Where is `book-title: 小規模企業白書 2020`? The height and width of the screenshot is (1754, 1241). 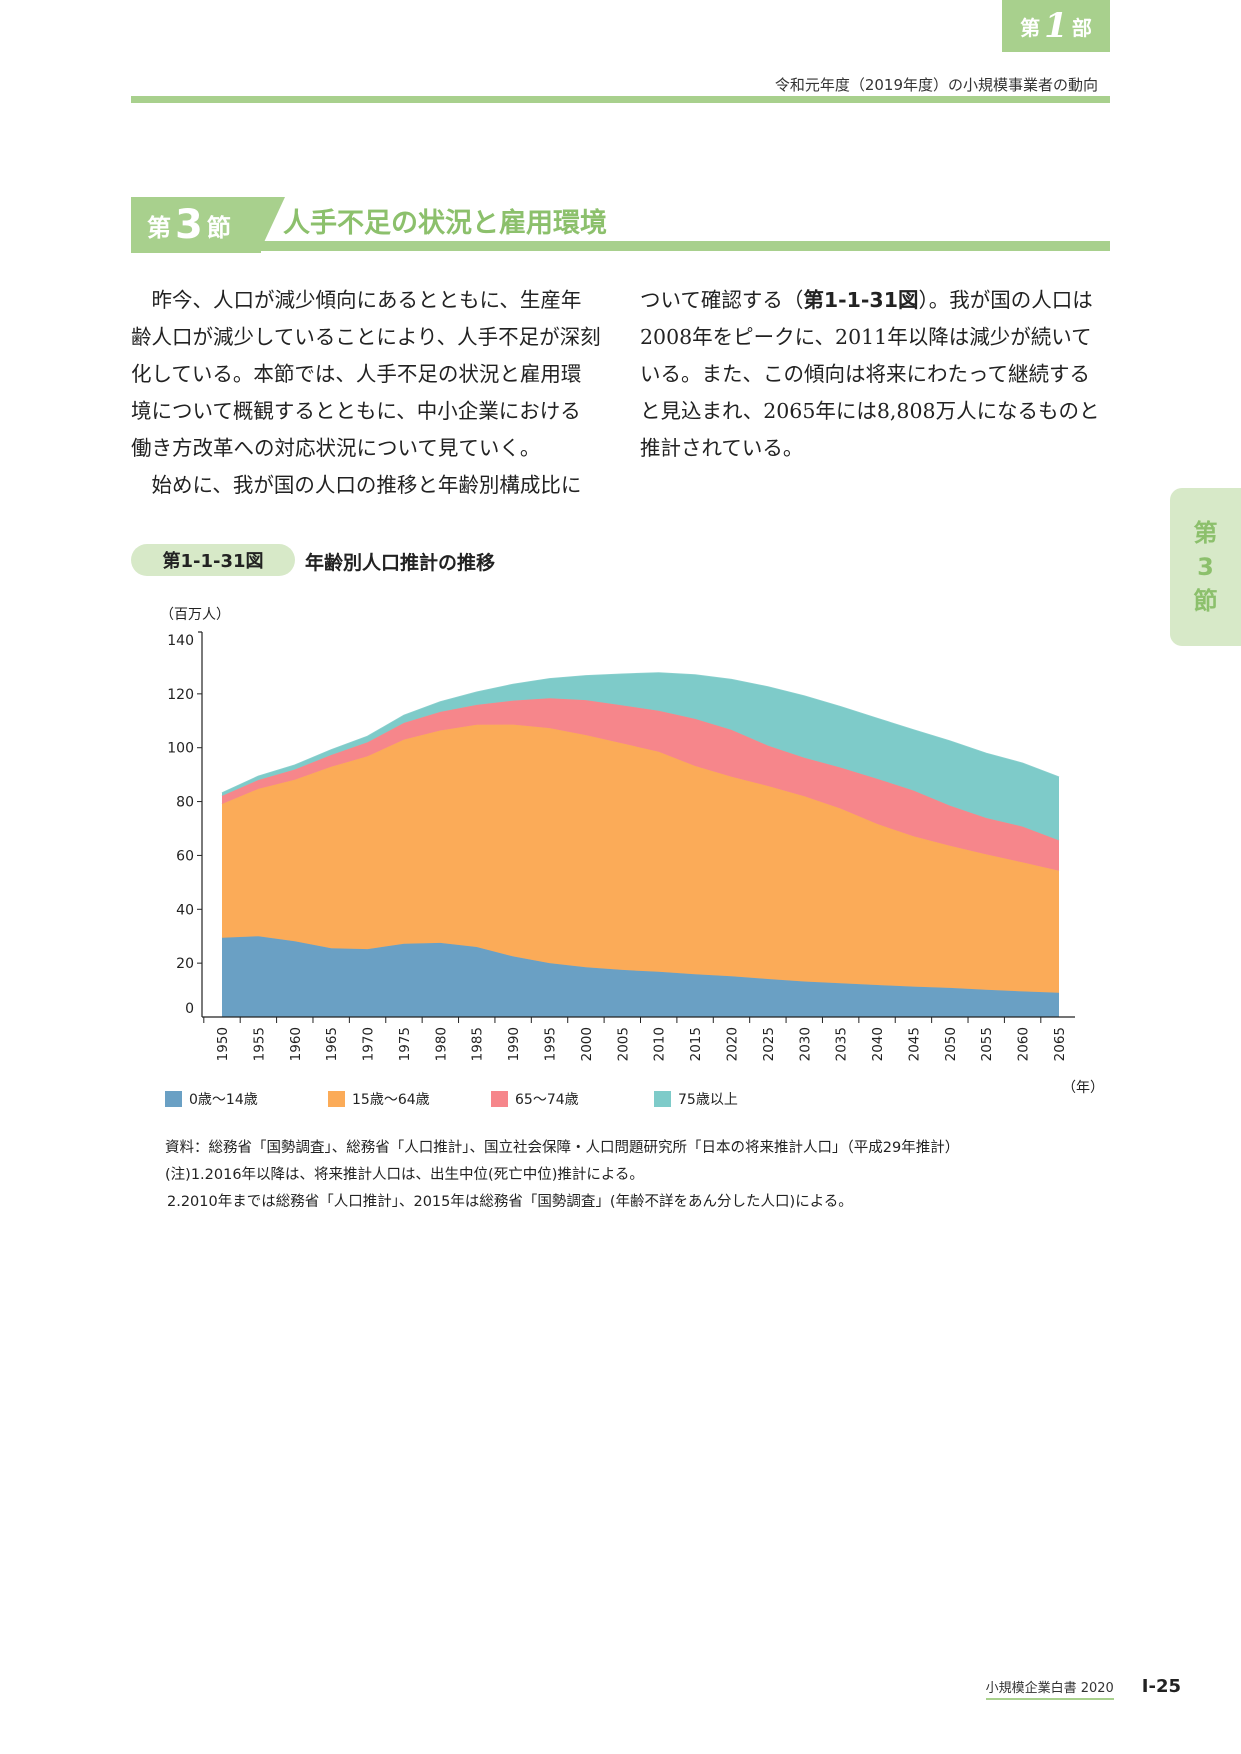
book-title: 小規模企業白書 2020 is located at coordinates (1049, 1688).